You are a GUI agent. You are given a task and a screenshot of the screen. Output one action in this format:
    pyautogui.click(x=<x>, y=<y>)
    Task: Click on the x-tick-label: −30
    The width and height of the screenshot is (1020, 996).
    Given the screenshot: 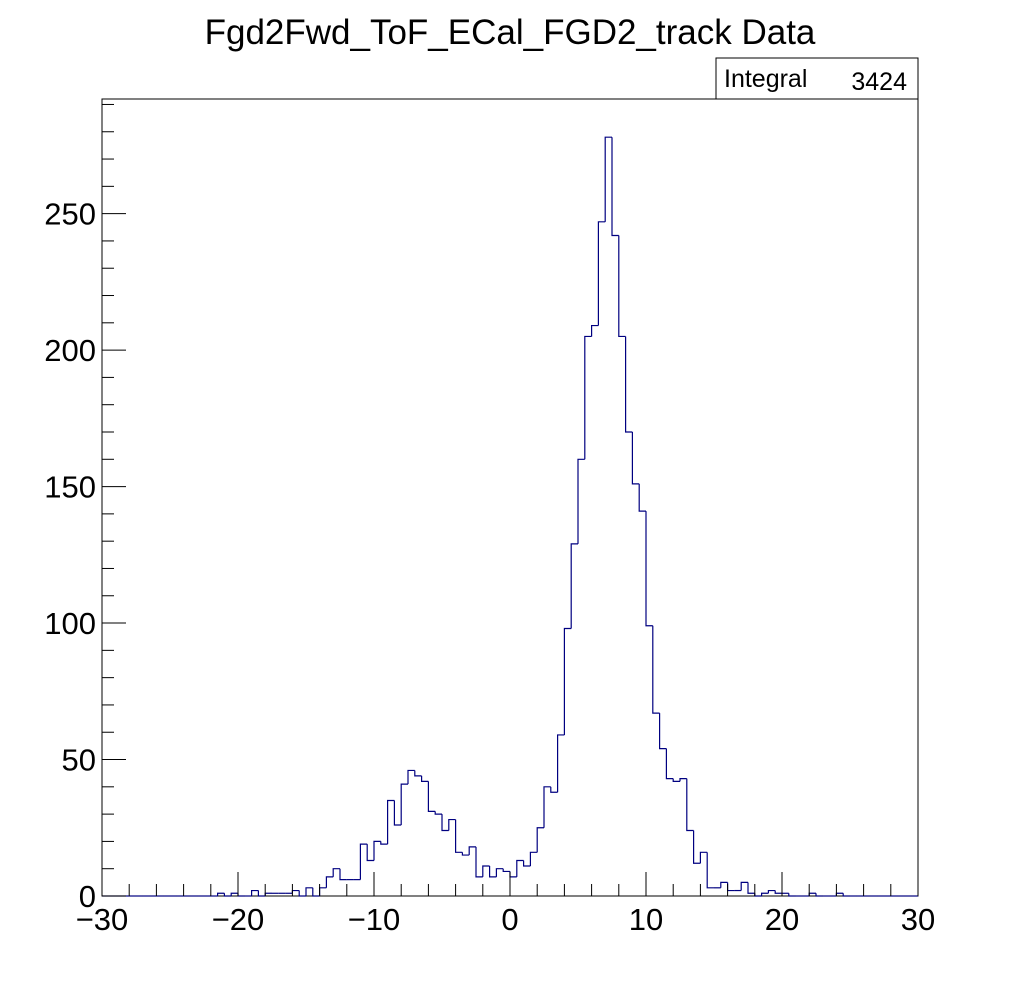 What is the action you would take?
    pyautogui.click(x=102, y=919)
    